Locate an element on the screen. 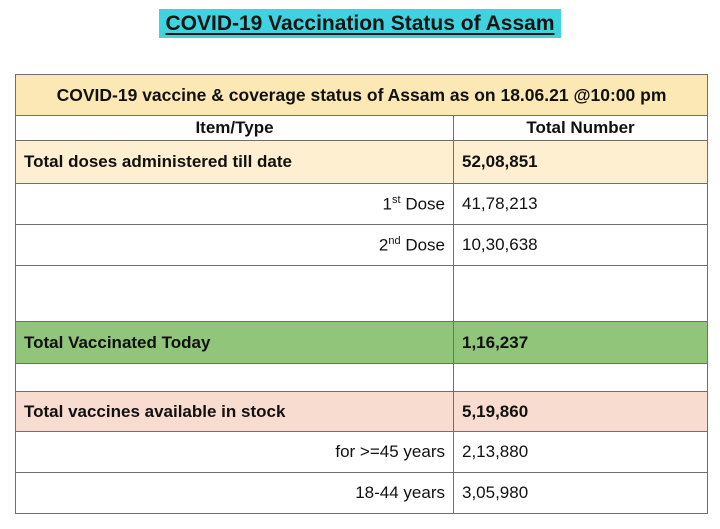  stock-18-44-label: 18-44 years is located at coordinates (234, 493).